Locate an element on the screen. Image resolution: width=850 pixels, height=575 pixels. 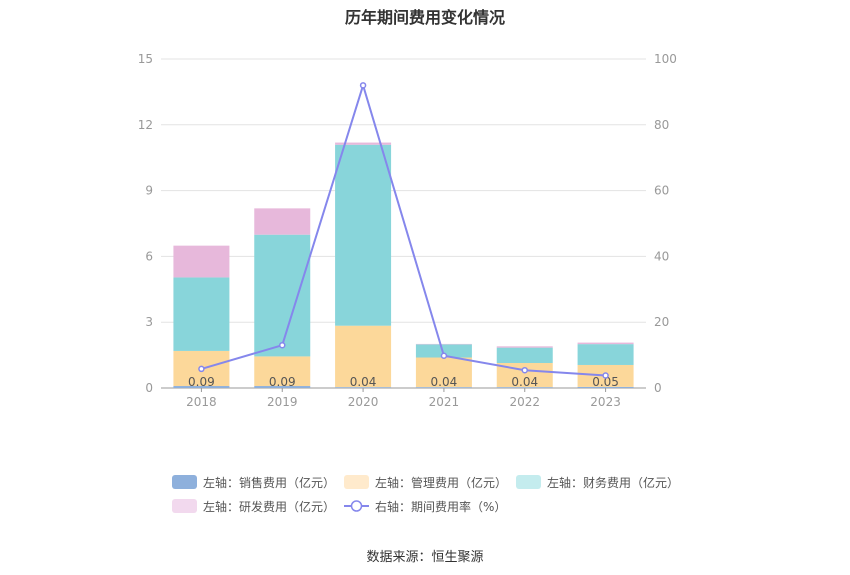
right-axis-tick-label: 0 is located at coordinates (658, 388).